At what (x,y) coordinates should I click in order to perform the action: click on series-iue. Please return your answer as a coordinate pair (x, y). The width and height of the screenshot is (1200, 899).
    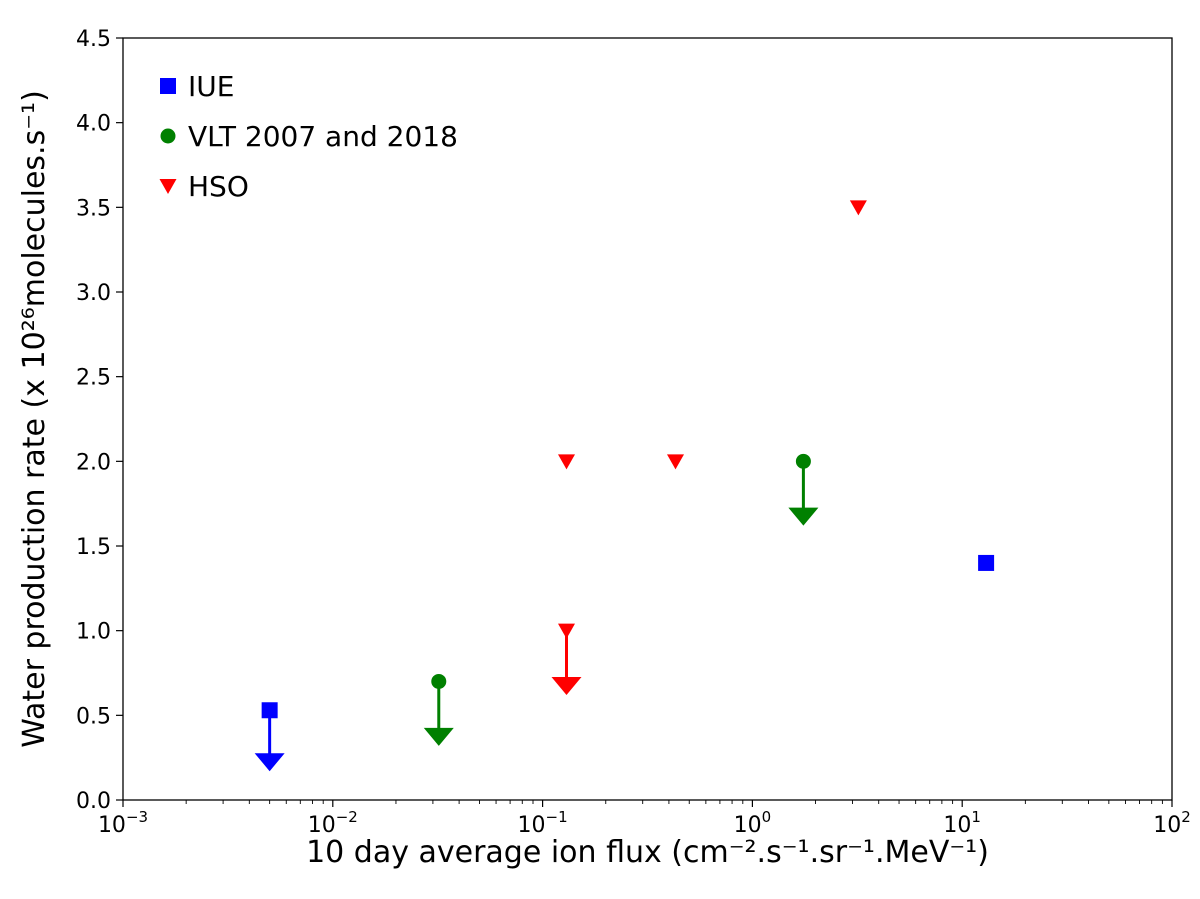
    Looking at the image, I should click on (624, 663).